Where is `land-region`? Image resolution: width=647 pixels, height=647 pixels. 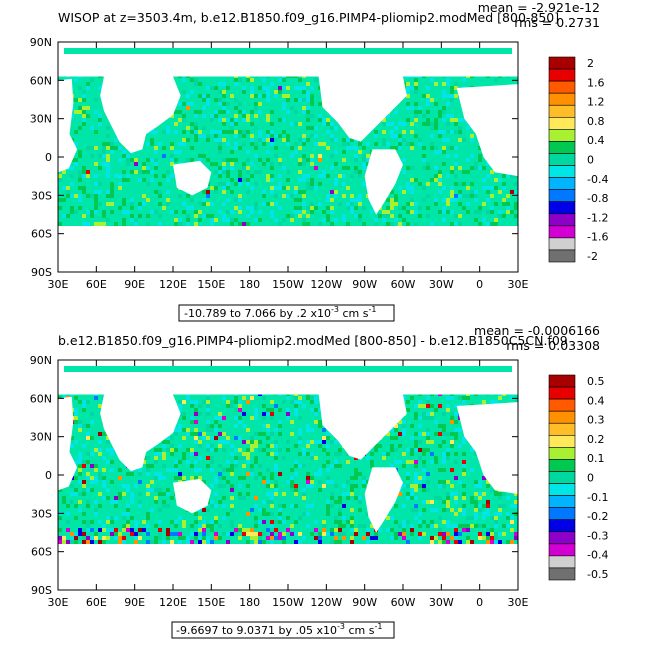
land-region is located at coordinates (288, 550).